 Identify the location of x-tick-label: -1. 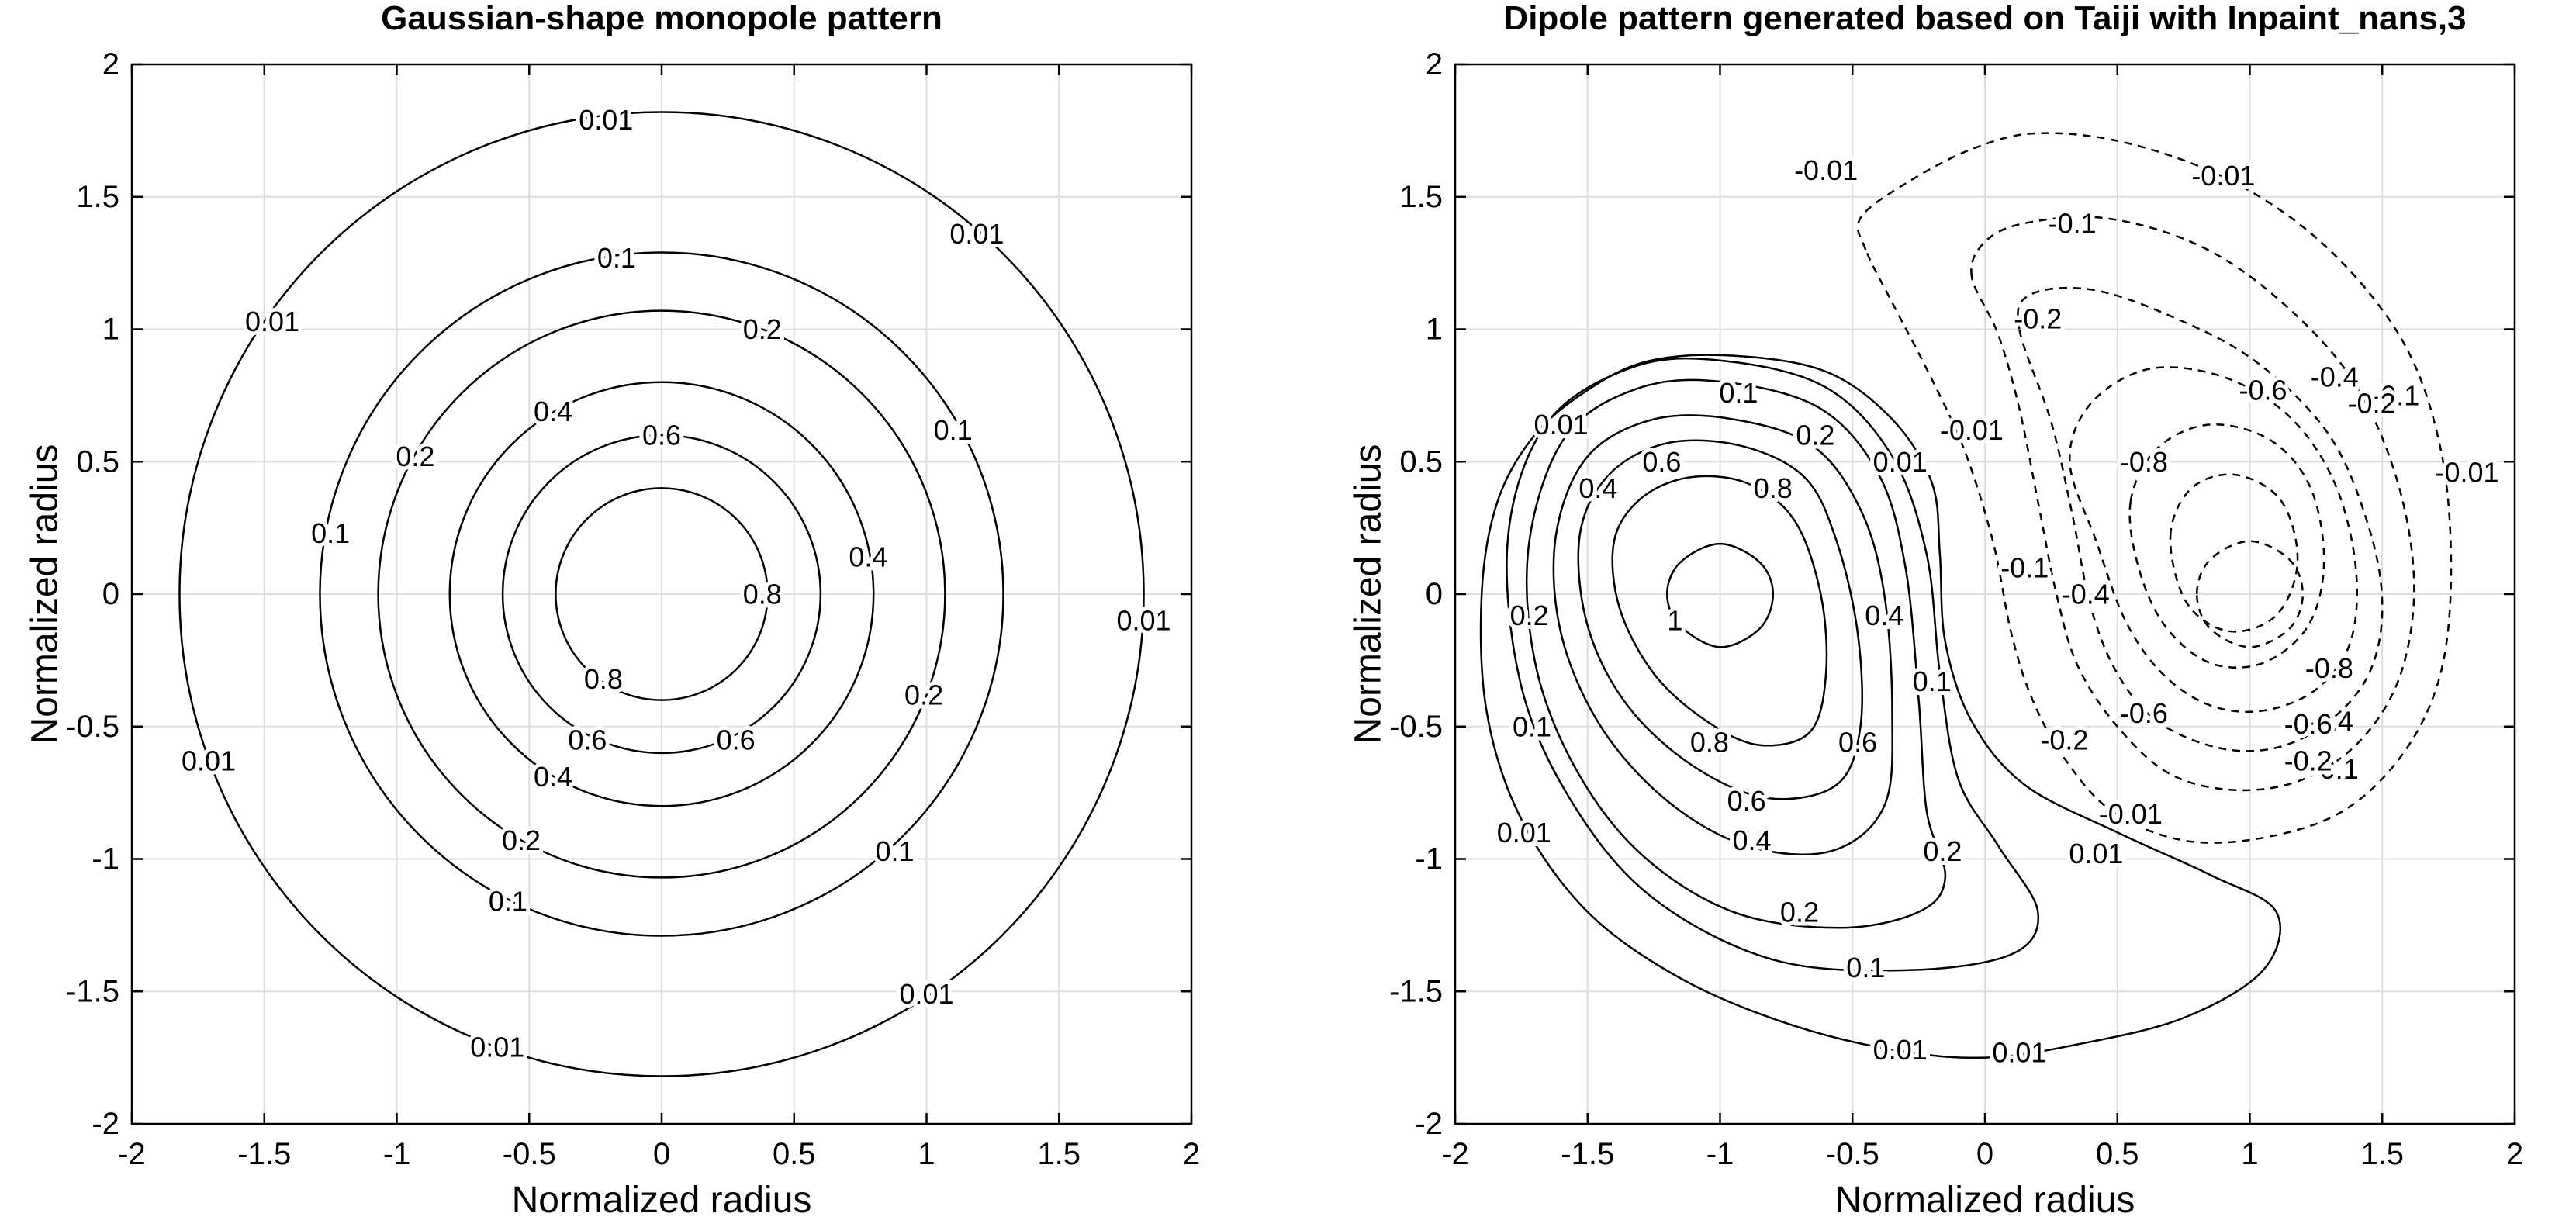
(1720, 1154).